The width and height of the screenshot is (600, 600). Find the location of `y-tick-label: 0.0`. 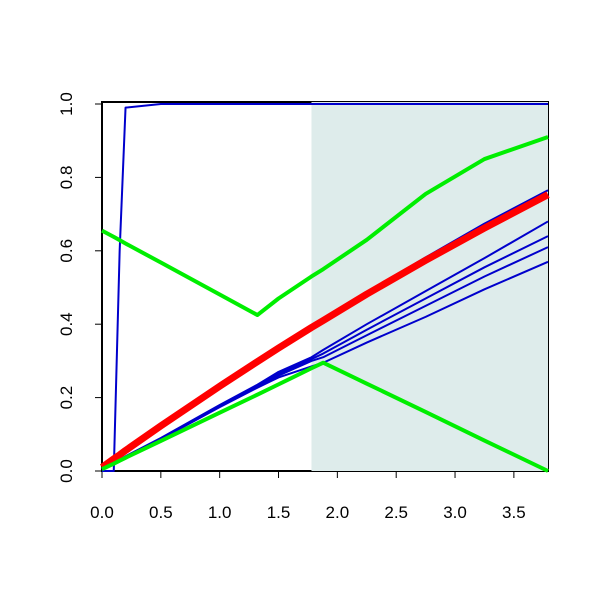

y-tick-label: 0.0 is located at coordinates (66, 471).